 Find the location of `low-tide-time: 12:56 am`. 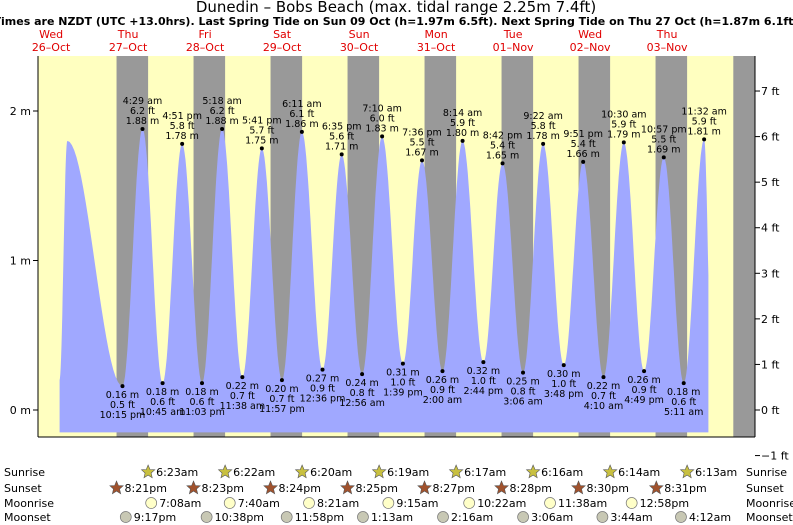

low-tide-time: 12:56 am is located at coordinates (361, 403).